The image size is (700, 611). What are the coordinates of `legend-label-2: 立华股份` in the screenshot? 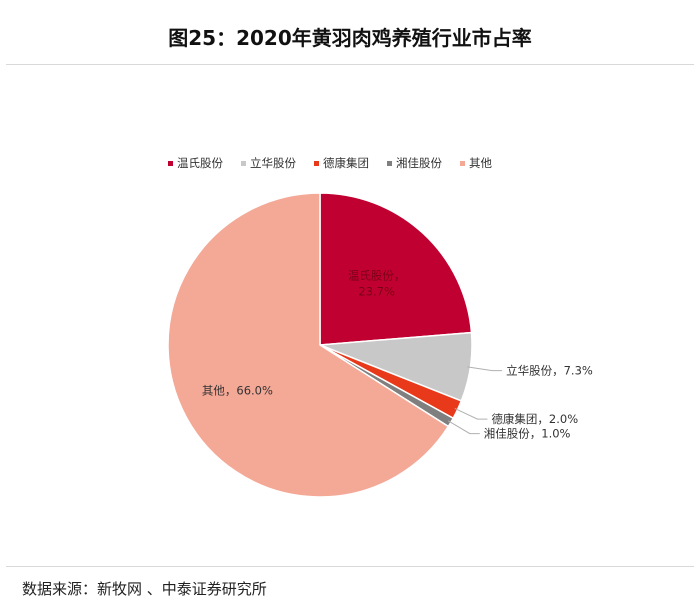 It's located at (273, 163).